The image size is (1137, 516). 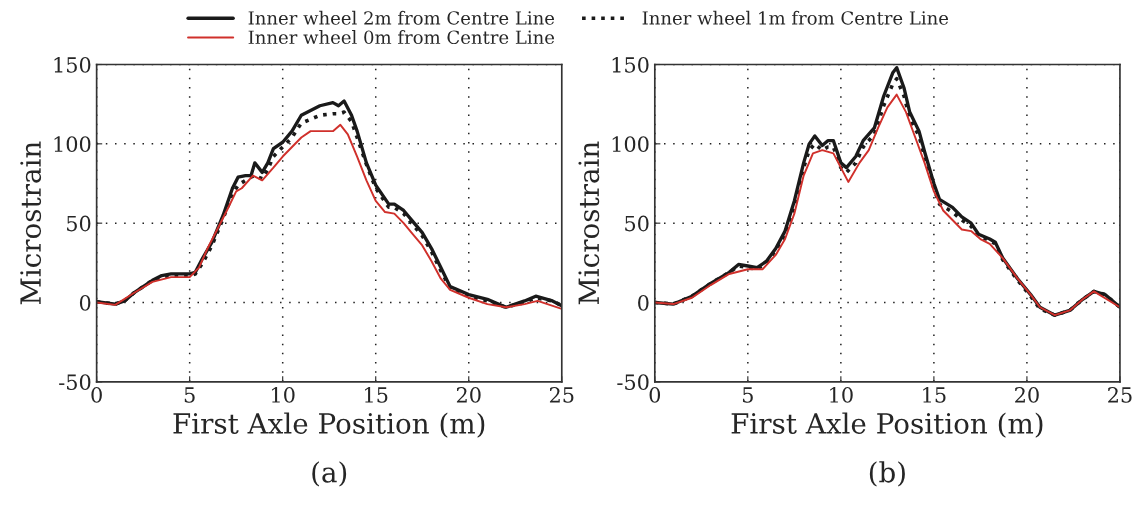 I want to click on legend-label: Inner wheel 2m from Centre Line, so click(x=401, y=17).